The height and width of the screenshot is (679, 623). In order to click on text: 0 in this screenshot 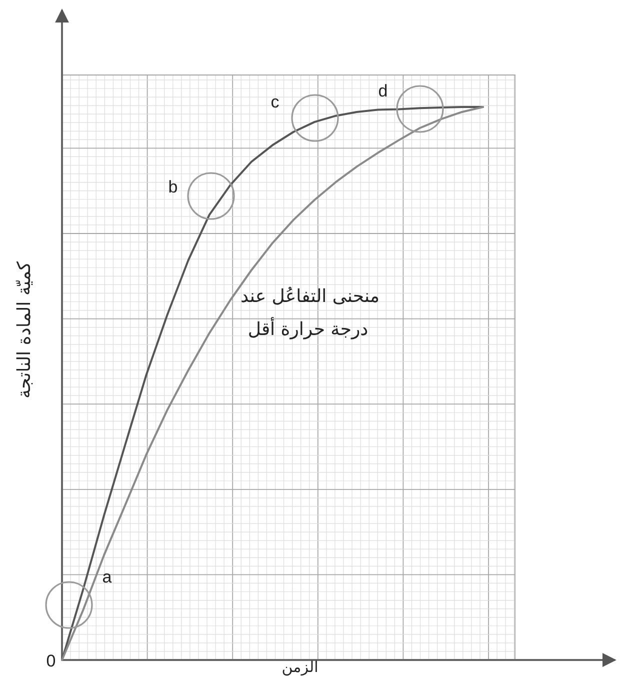, I will do `click(51, 660)`.